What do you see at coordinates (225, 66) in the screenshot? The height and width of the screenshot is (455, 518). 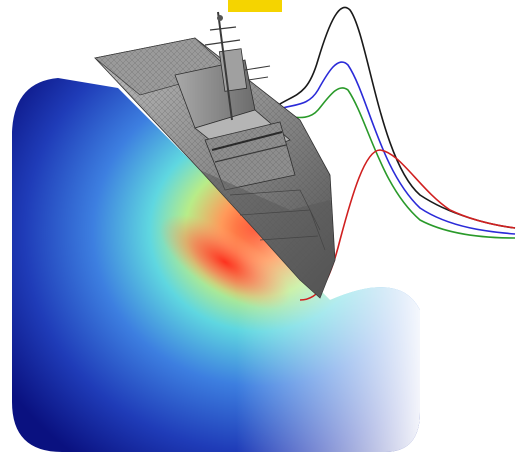 I see `mast` at bounding box center [225, 66].